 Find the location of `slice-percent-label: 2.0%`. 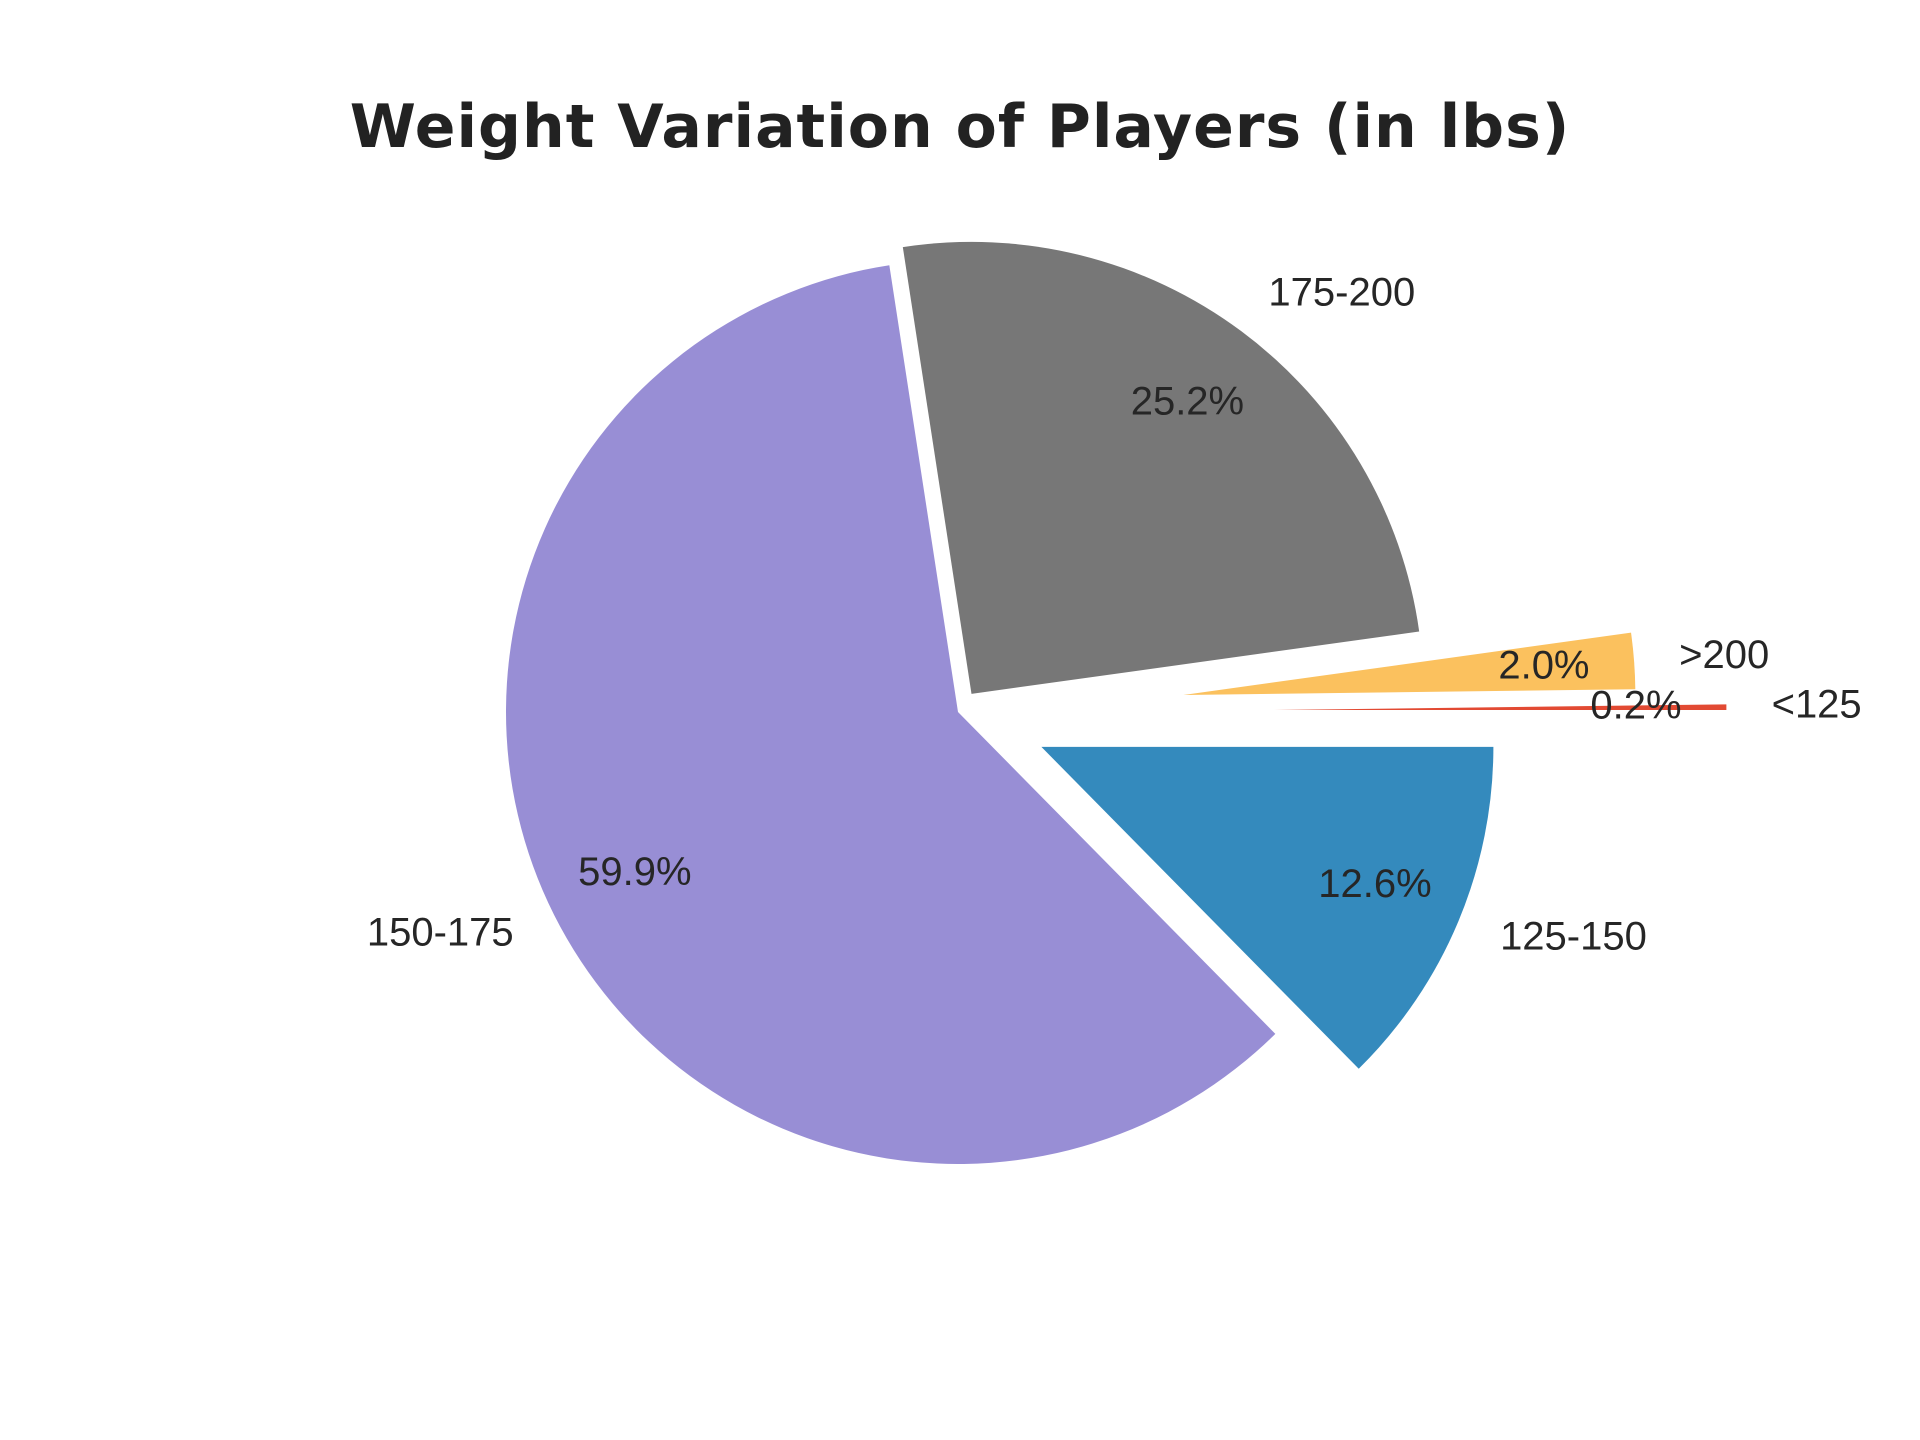

slice-percent-label: 2.0% is located at coordinates (1543, 665).